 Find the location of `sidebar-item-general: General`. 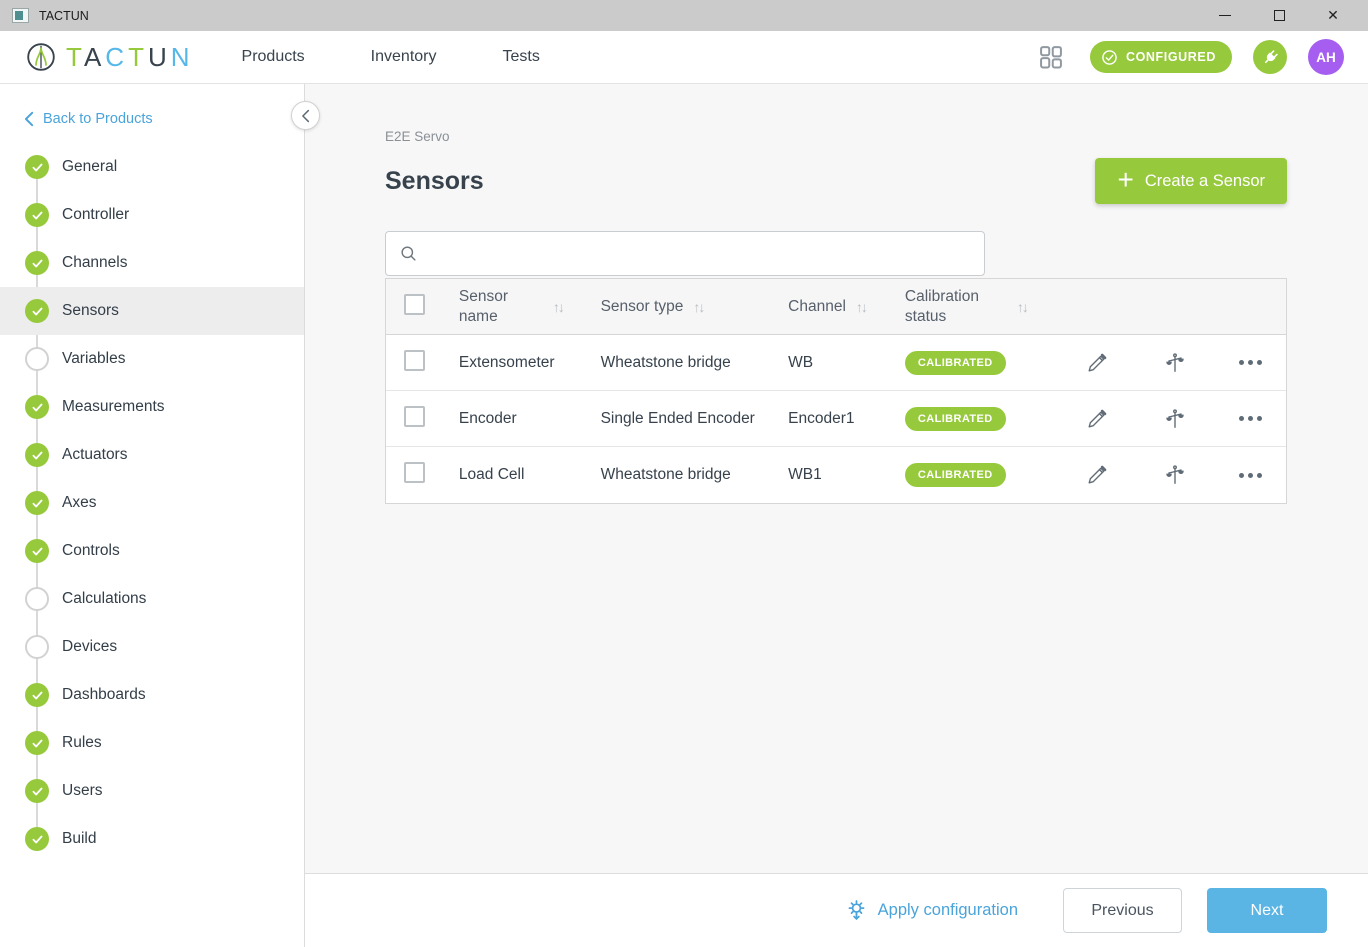

sidebar-item-general: General is located at coordinates (152, 167).